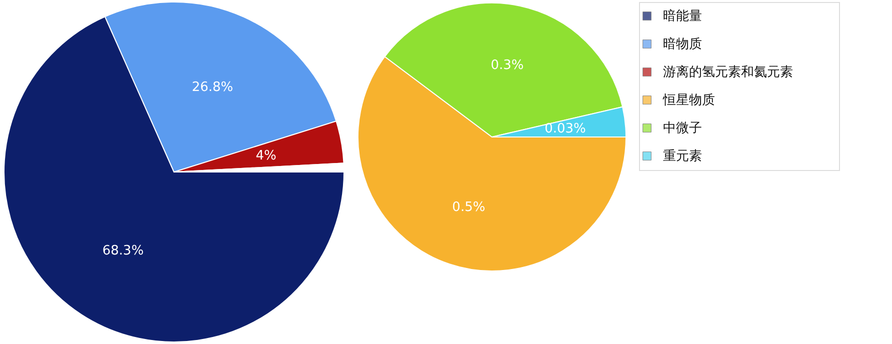 Image resolution: width=892 pixels, height=344 pixels. What do you see at coordinates (123, 250) in the screenshot?
I see `data-label: 68.3%` at bounding box center [123, 250].